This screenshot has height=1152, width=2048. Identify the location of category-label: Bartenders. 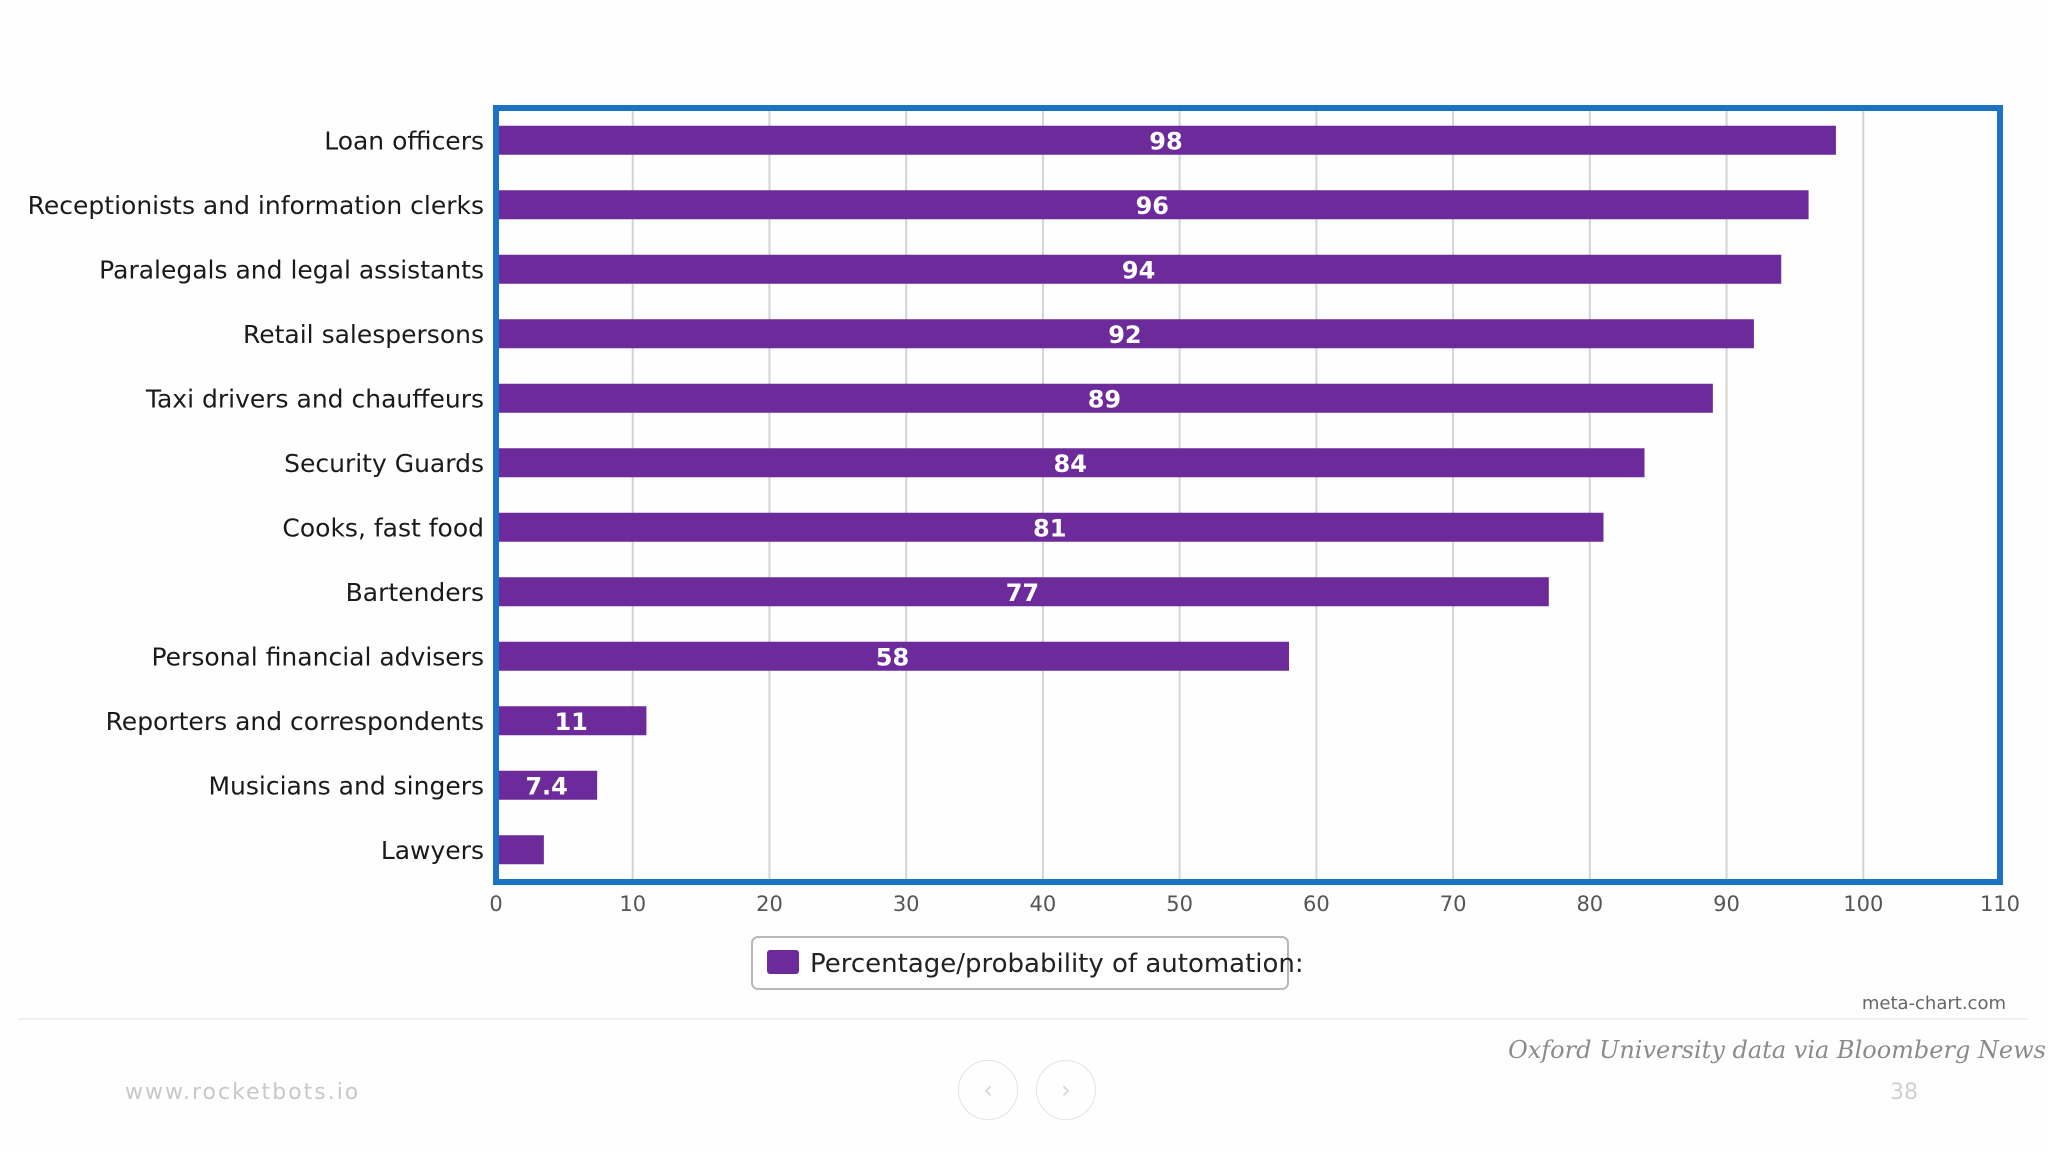
(415, 592).